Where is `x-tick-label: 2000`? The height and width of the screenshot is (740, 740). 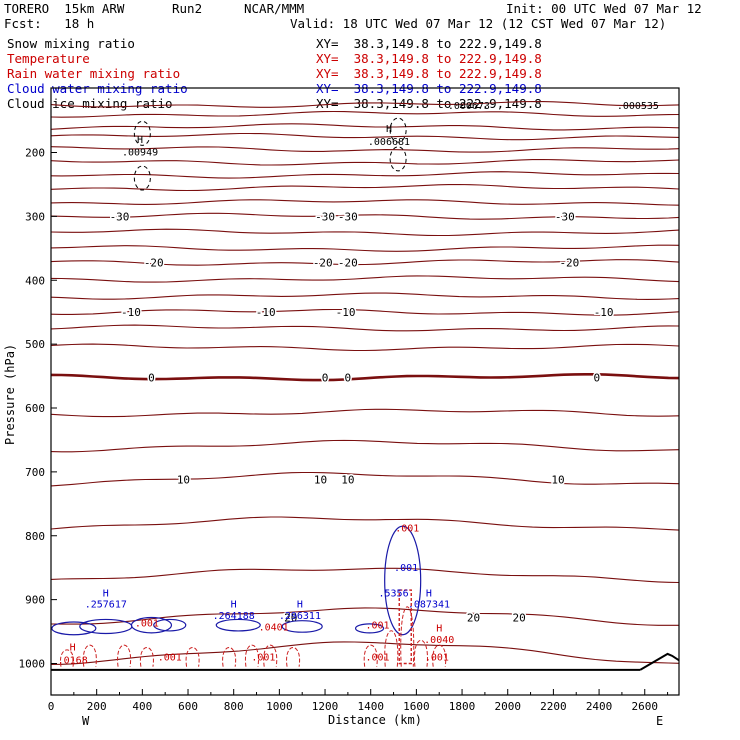
x-tick-label: 2000 is located at coordinates (507, 706).